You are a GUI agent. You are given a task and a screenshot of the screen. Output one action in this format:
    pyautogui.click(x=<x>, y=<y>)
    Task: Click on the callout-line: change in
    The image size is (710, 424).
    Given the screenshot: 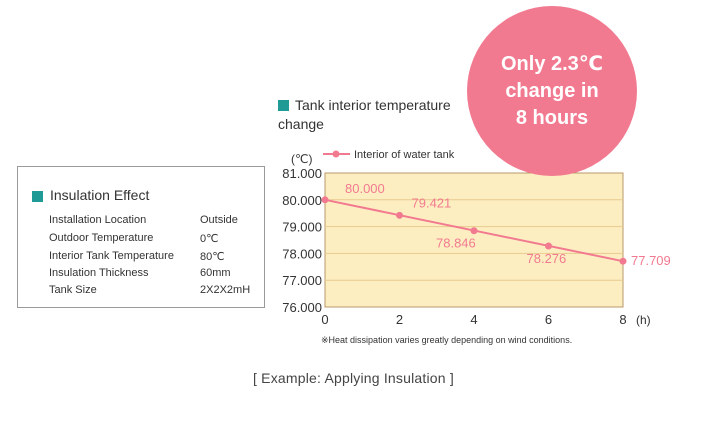 What is the action you would take?
    pyautogui.click(x=552, y=90)
    